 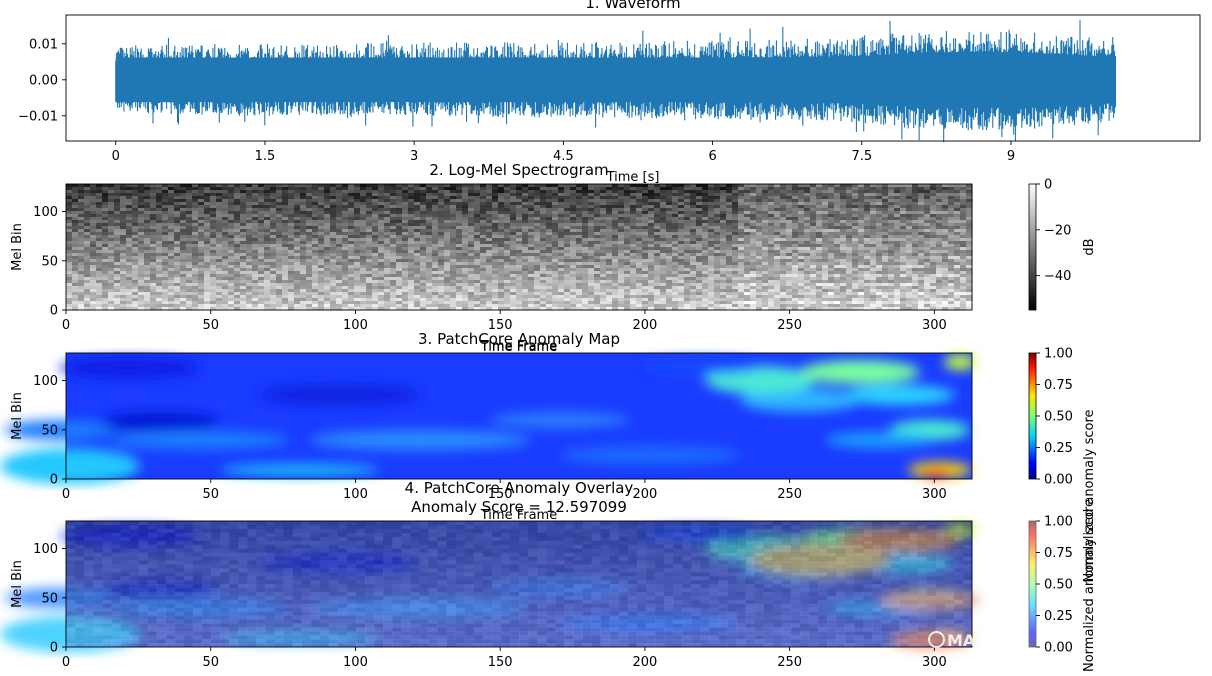 What do you see at coordinates (38, 116) in the screenshot?
I see `waveform-ytick-label: −0.01` at bounding box center [38, 116].